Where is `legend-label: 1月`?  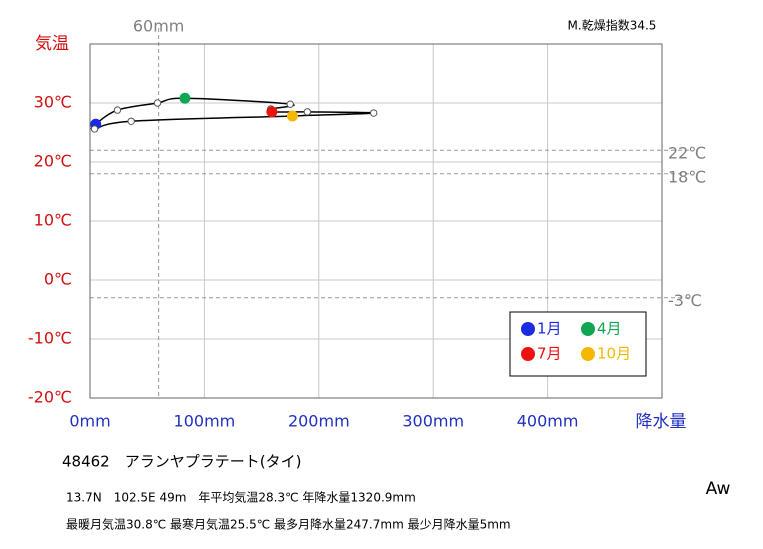 legend-label: 1月 is located at coordinates (549, 329).